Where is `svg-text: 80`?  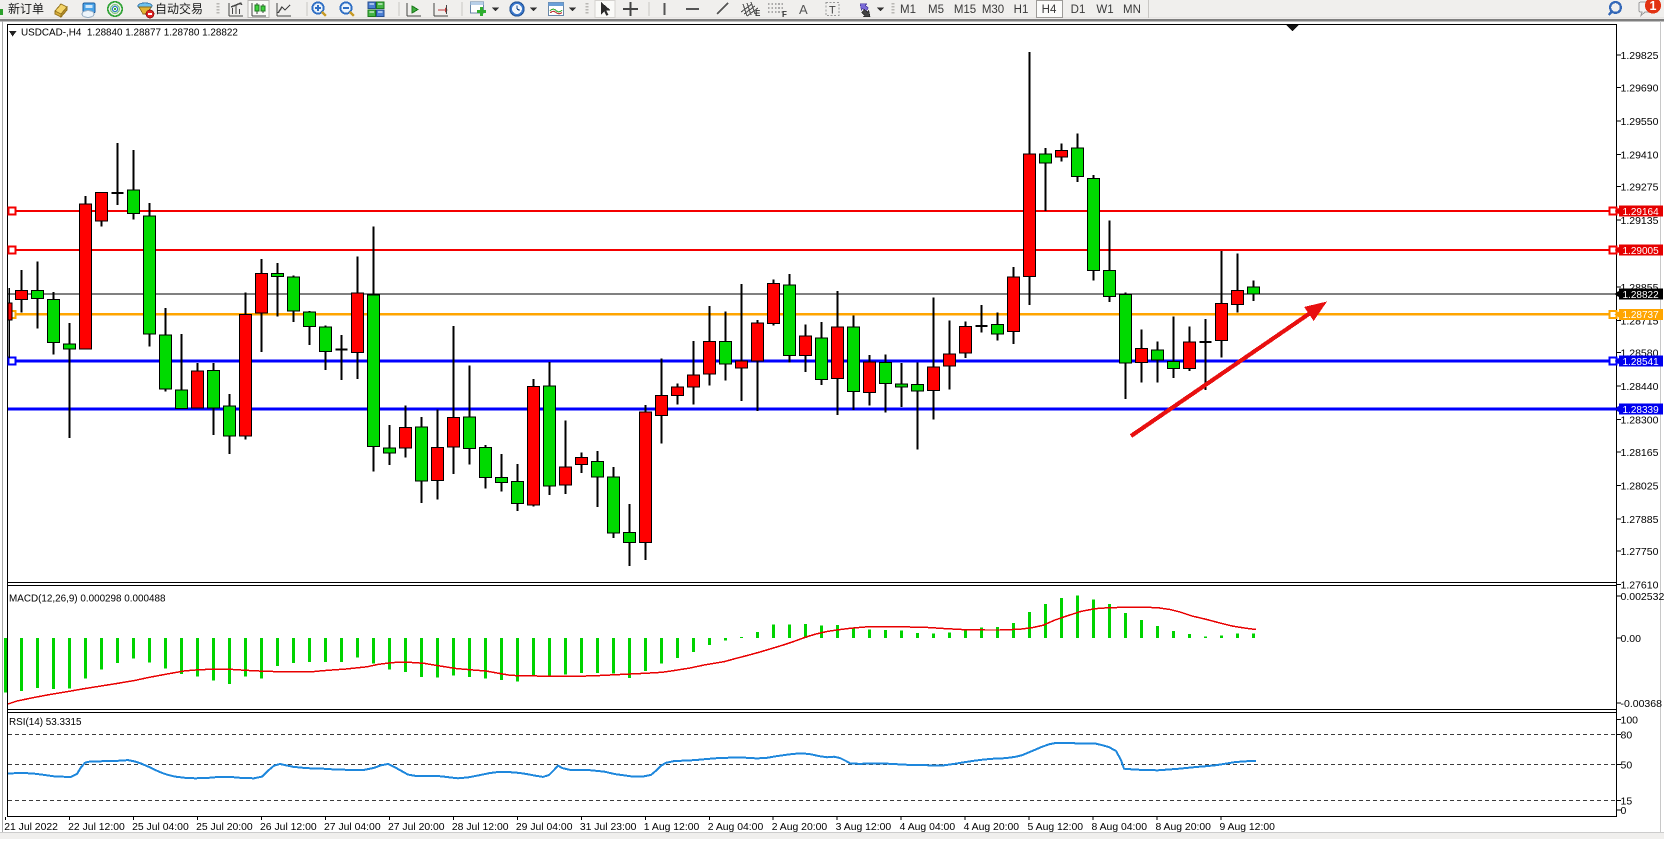
svg-text: 80 is located at coordinates (1627, 736).